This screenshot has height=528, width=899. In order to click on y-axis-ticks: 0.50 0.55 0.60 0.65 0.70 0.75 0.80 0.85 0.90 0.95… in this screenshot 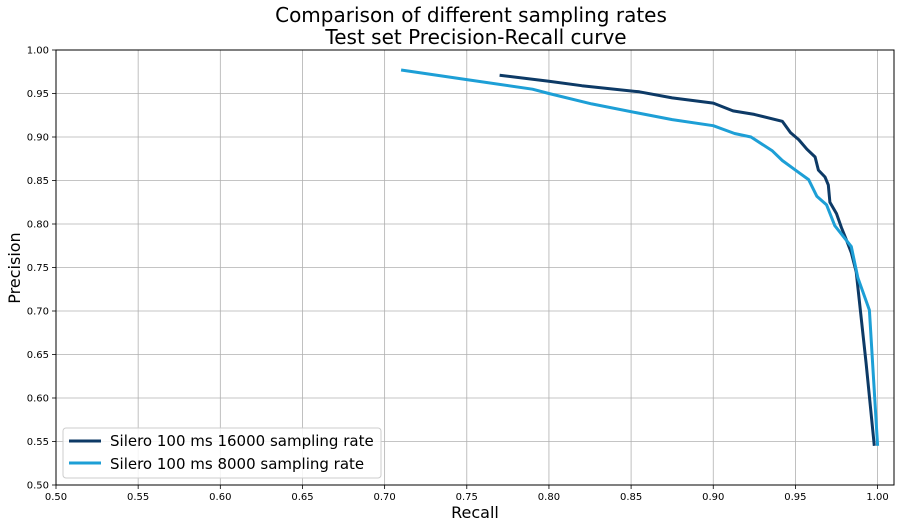, I will do `click(41, 269)`.